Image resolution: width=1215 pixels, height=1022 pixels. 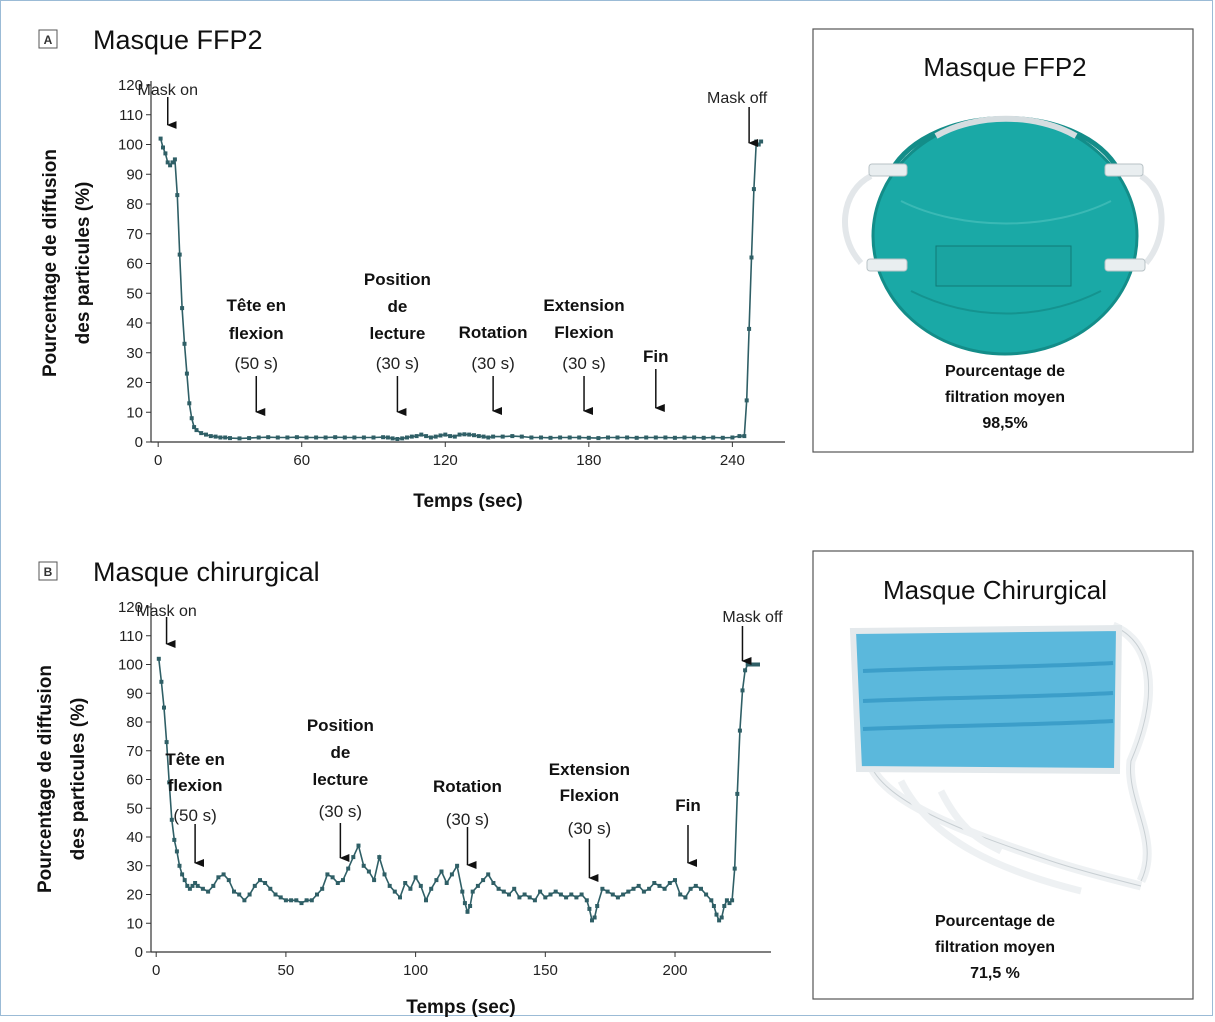 I want to click on panel-letter-box, so click(x=48, y=39).